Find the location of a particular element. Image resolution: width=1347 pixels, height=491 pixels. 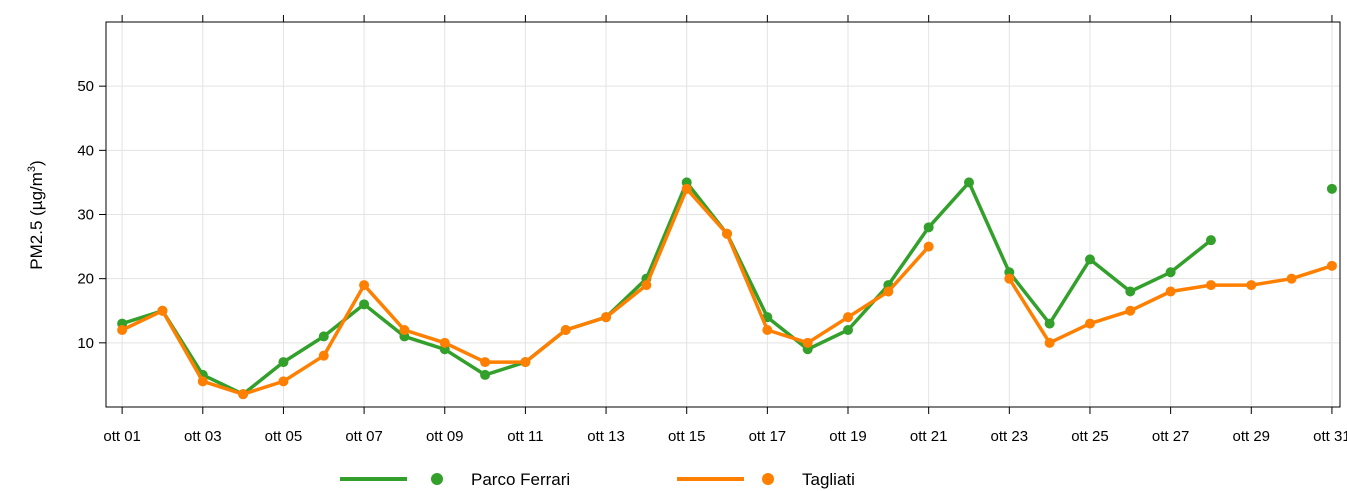

x-tick-label: ott 19 is located at coordinates (848, 436).